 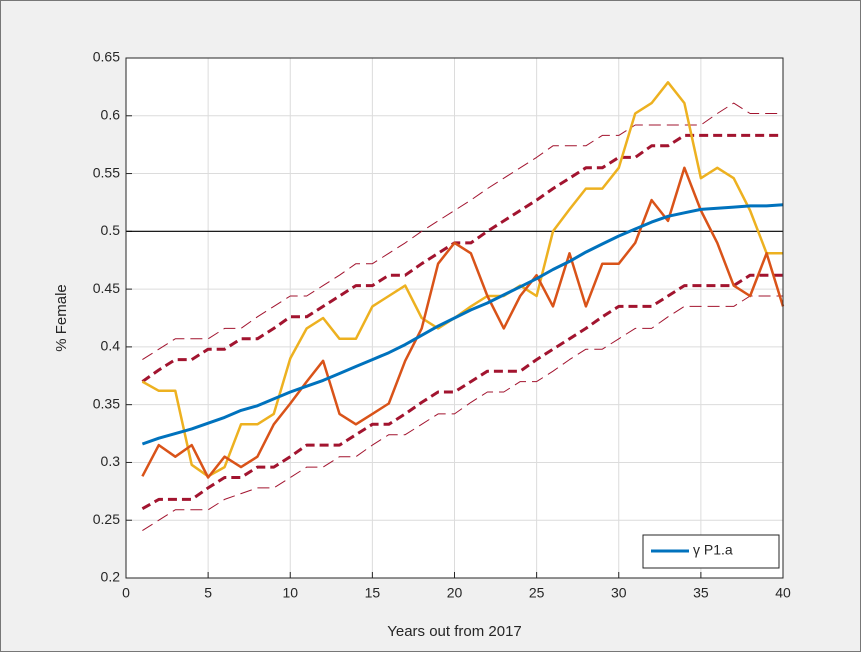 What do you see at coordinates (106, 172) in the screenshot?
I see `y-tick-label: 0.55` at bounding box center [106, 172].